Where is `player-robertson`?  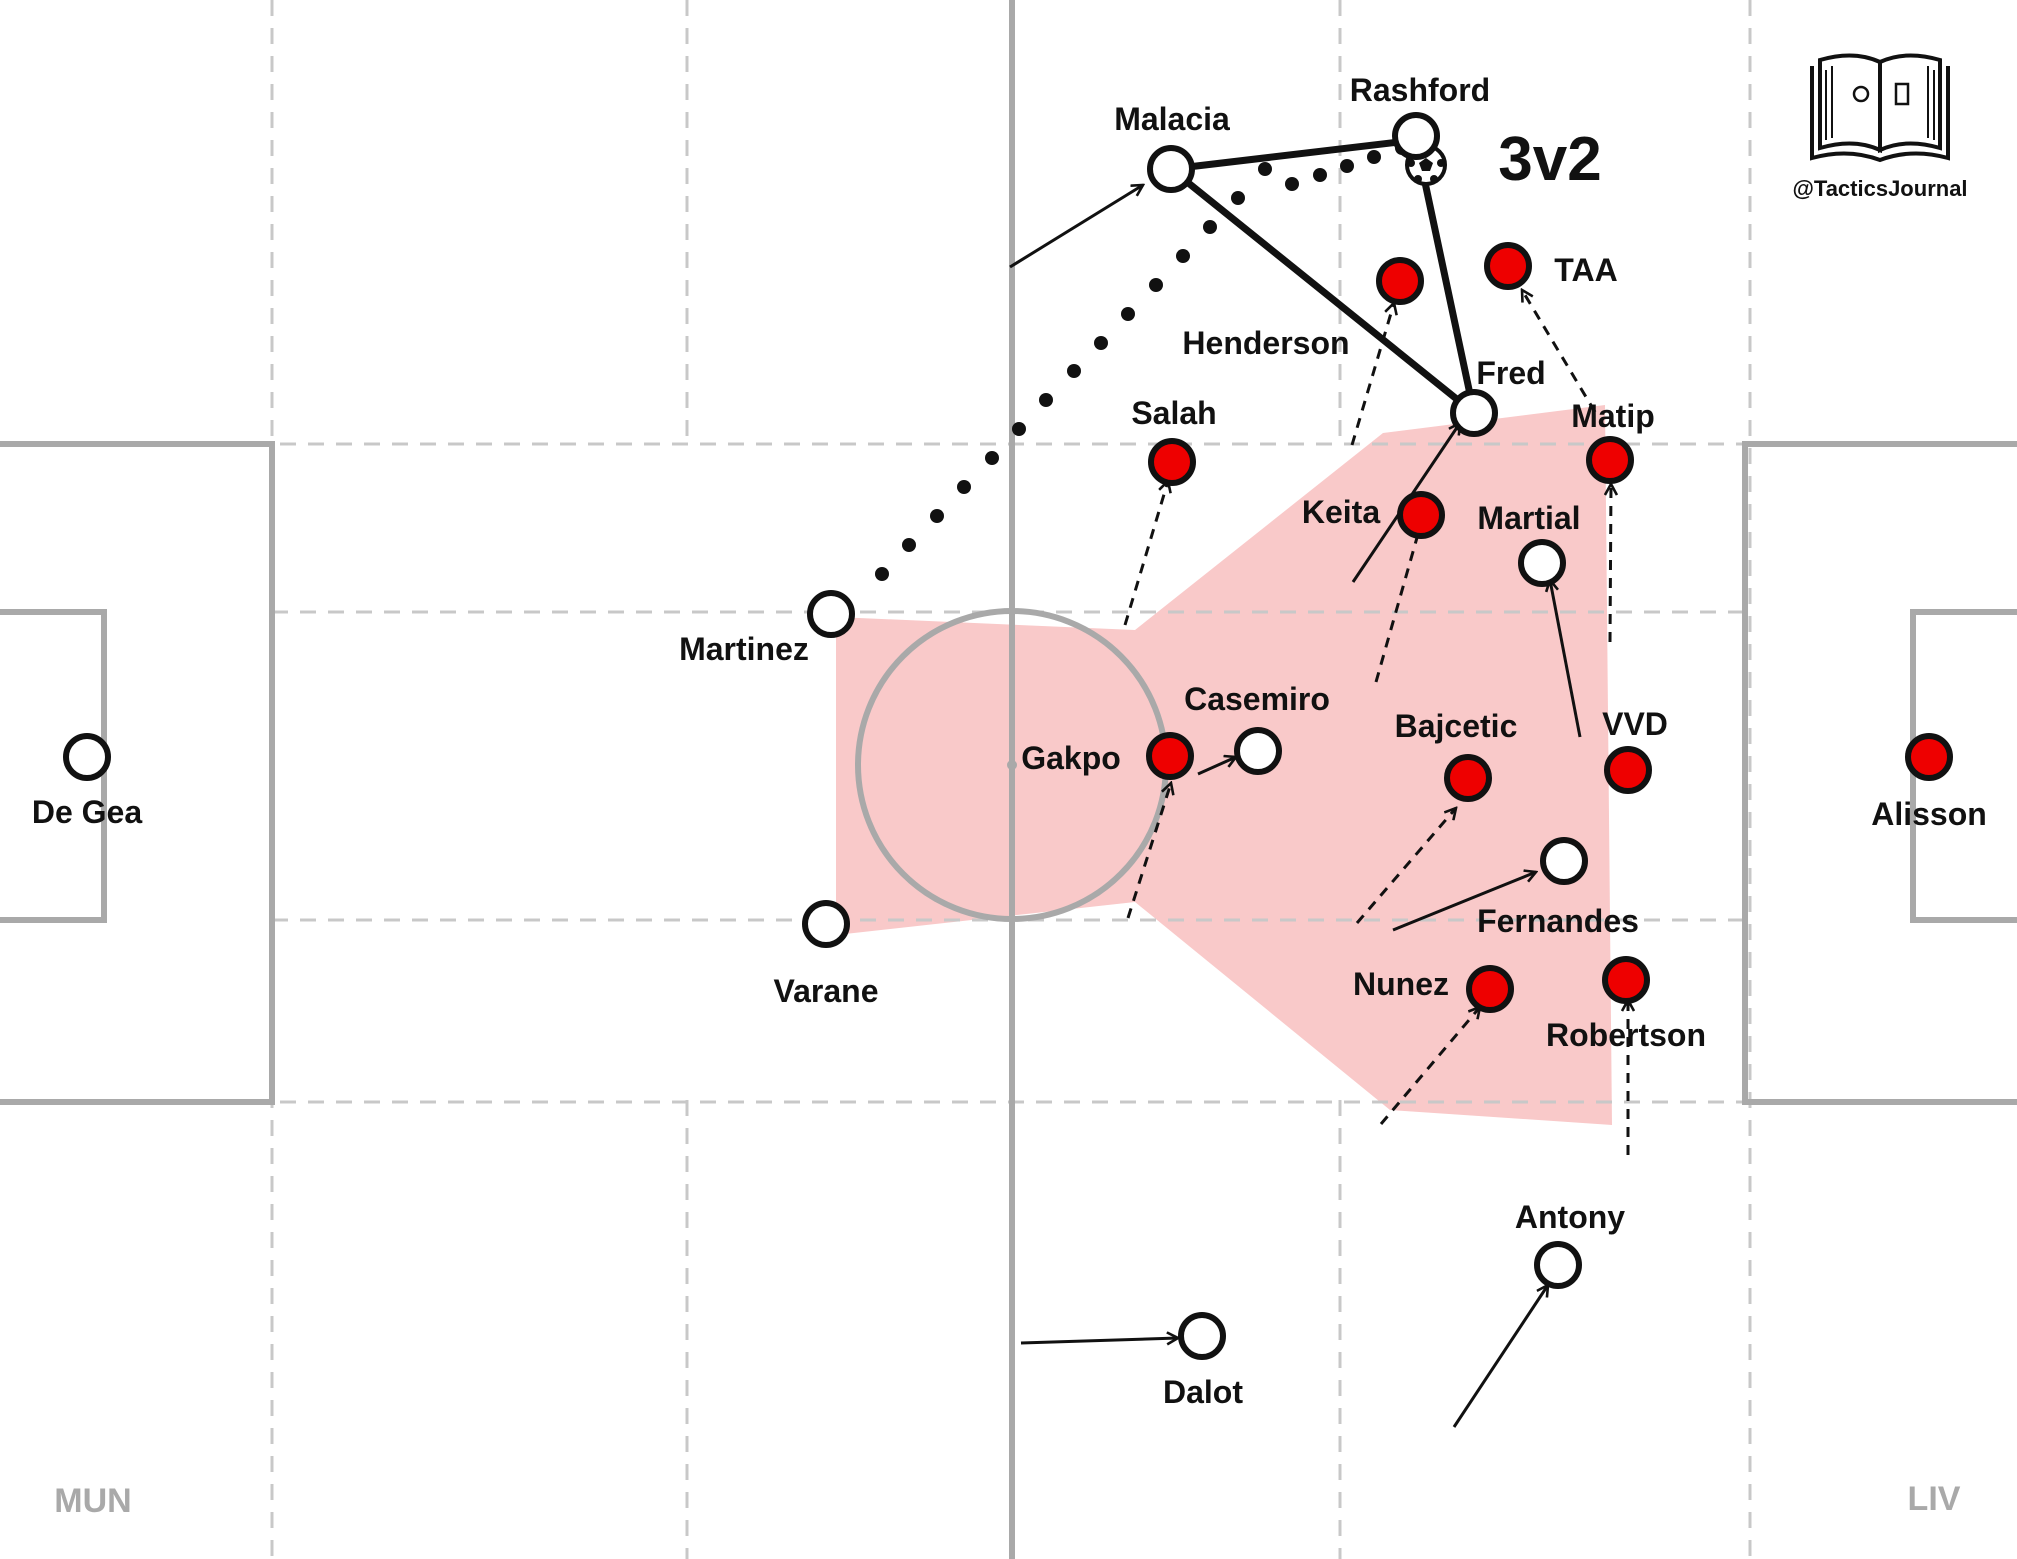 player-robertson is located at coordinates (1626, 980).